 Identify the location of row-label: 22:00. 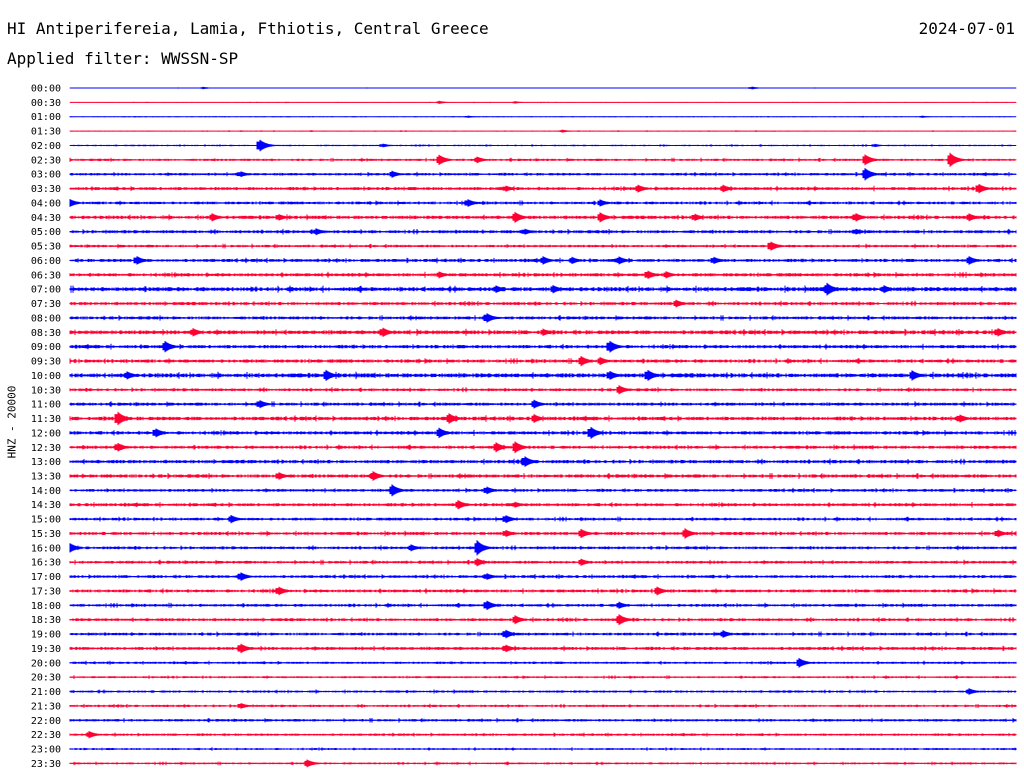
(46, 721).